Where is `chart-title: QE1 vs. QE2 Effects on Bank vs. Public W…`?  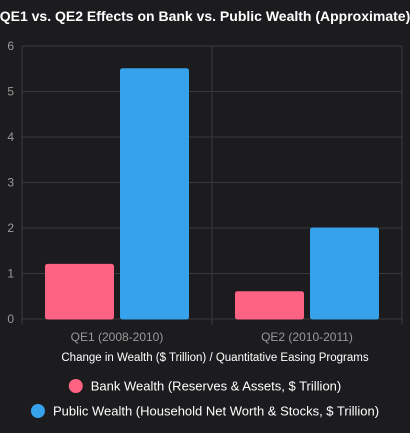 chart-title: QE1 vs. QE2 Effects on Bank vs. Public W… is located at coordinates (205, 16).